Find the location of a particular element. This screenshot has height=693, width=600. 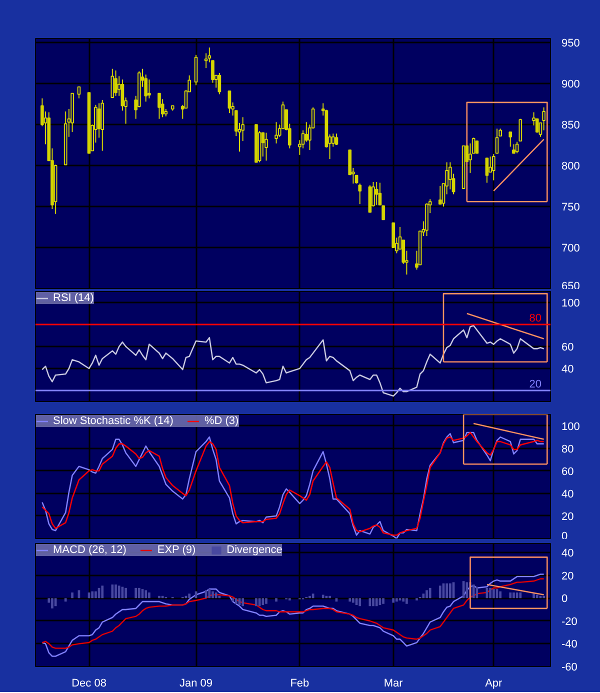

y-tick-label: 900 is located at coordinates (571, 84).